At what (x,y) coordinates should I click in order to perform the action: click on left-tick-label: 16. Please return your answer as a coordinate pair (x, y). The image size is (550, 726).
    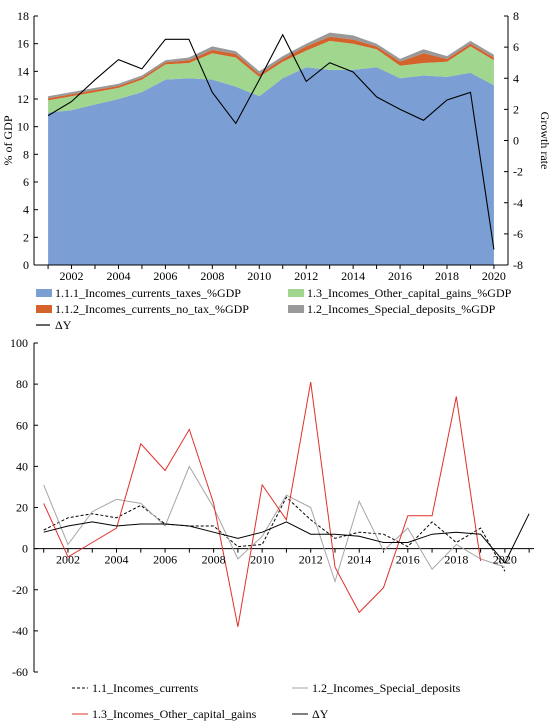
    Looking at the image, I should click on (23, 44).